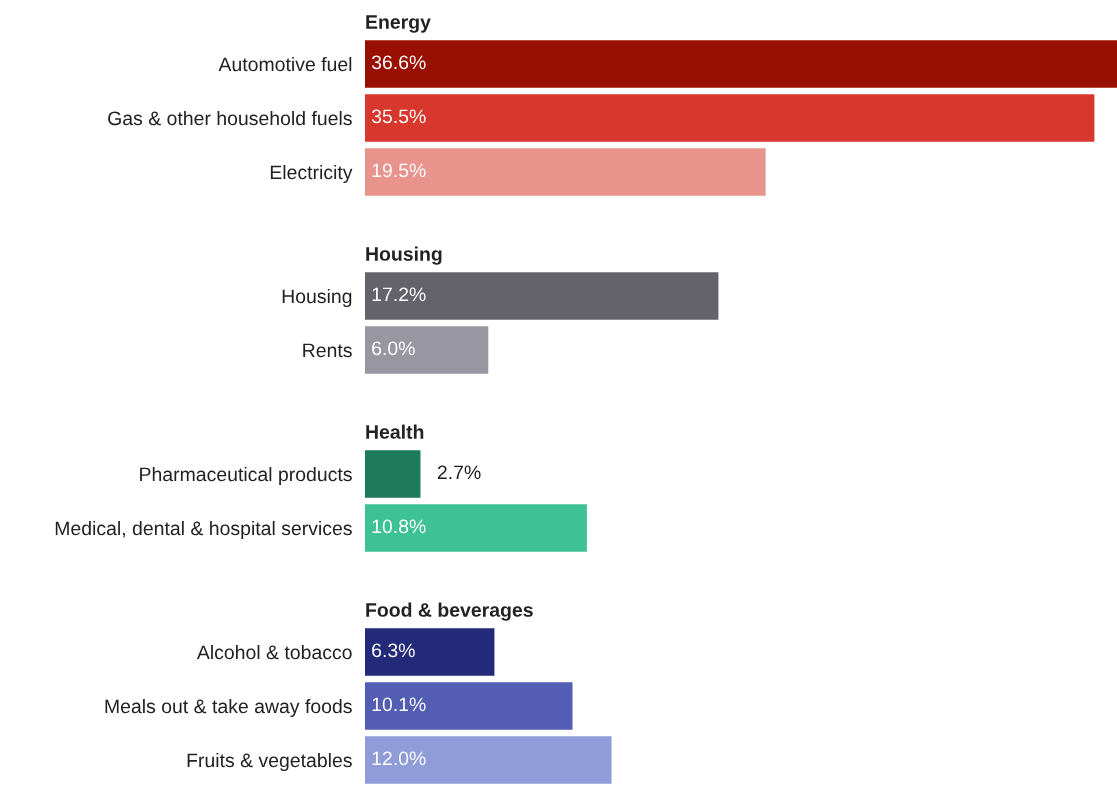 The height and width of the screenshot is (799, 1117). What do you see at coordinates (269, 762) in the screenshot?
I see `y-tick-label: Fruits & vegetables` at bounding box center [269, 762].